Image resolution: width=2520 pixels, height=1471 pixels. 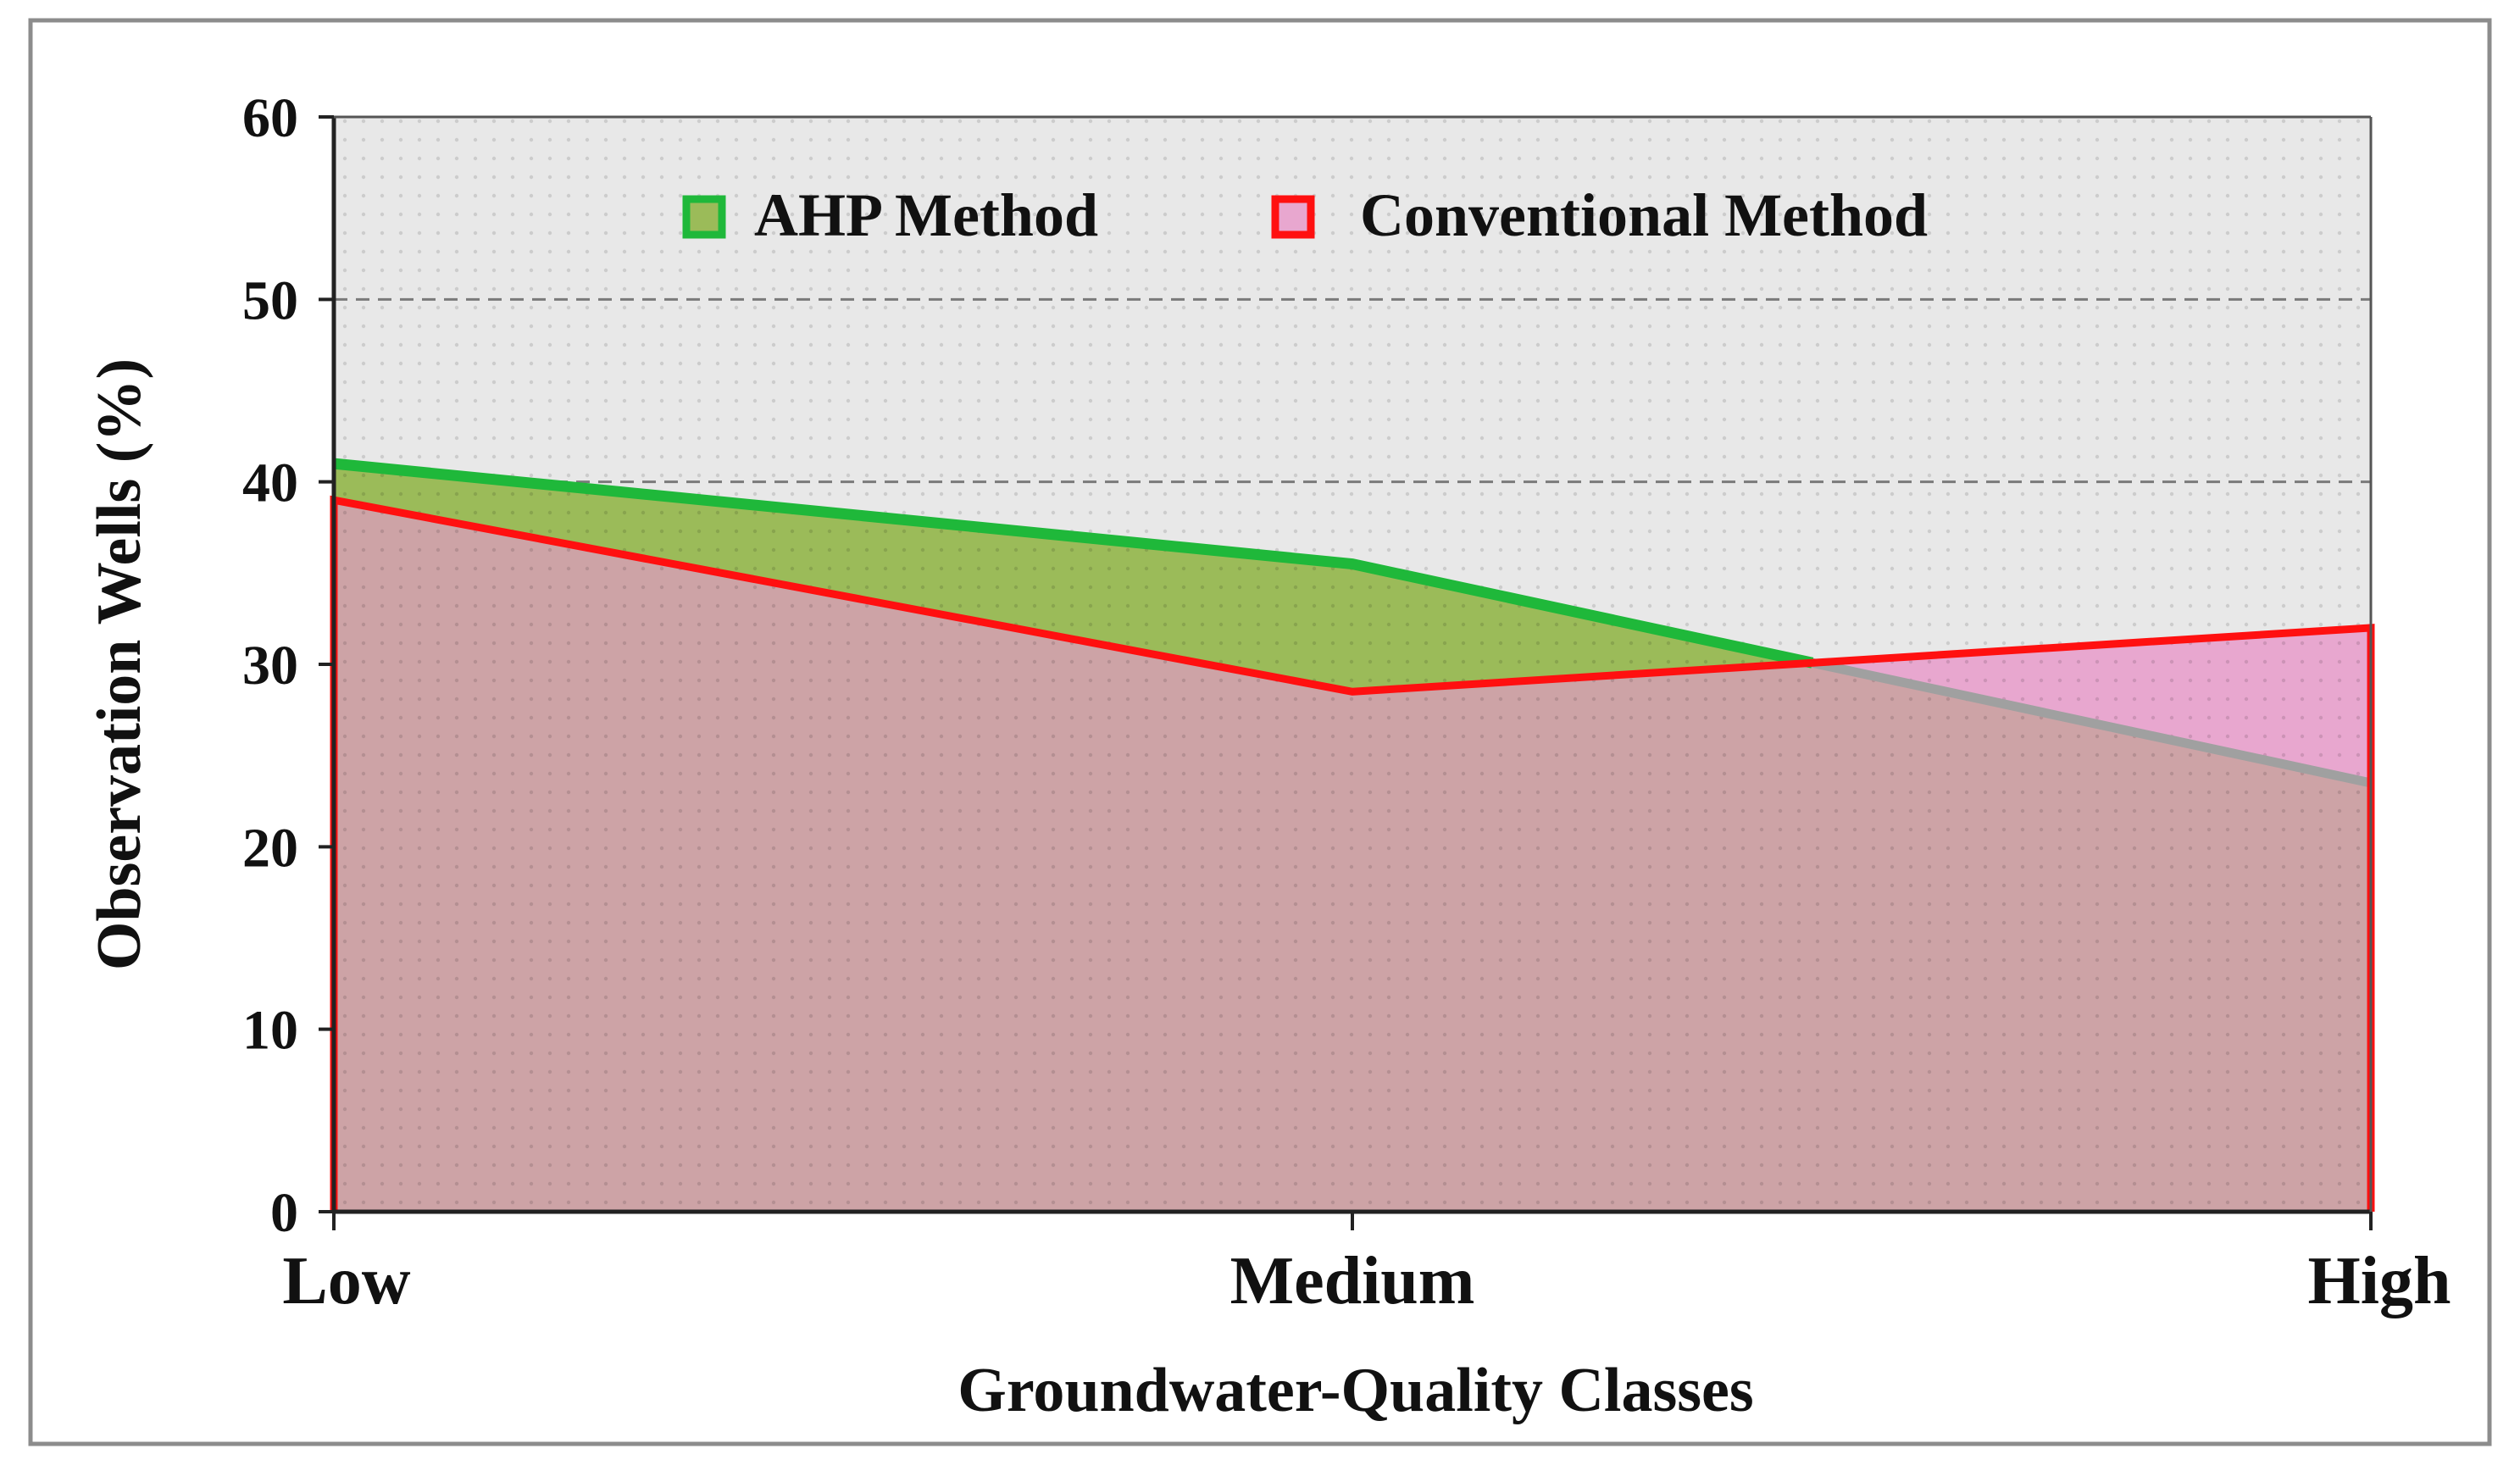 I want to click on x-tick-label-low: Low, so click(x=346, y=1281).